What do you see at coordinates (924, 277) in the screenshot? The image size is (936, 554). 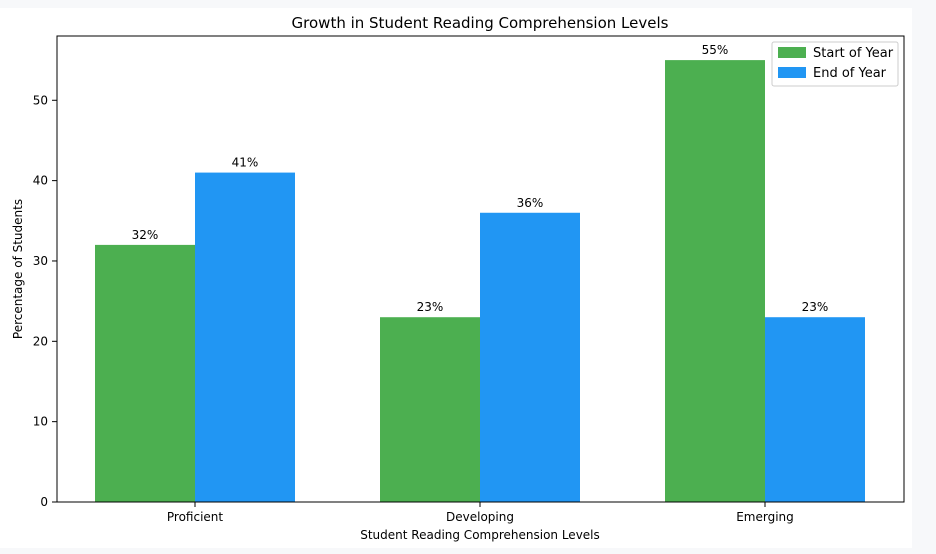 I see `frame-strip-right` at bounding box center [924, 277].